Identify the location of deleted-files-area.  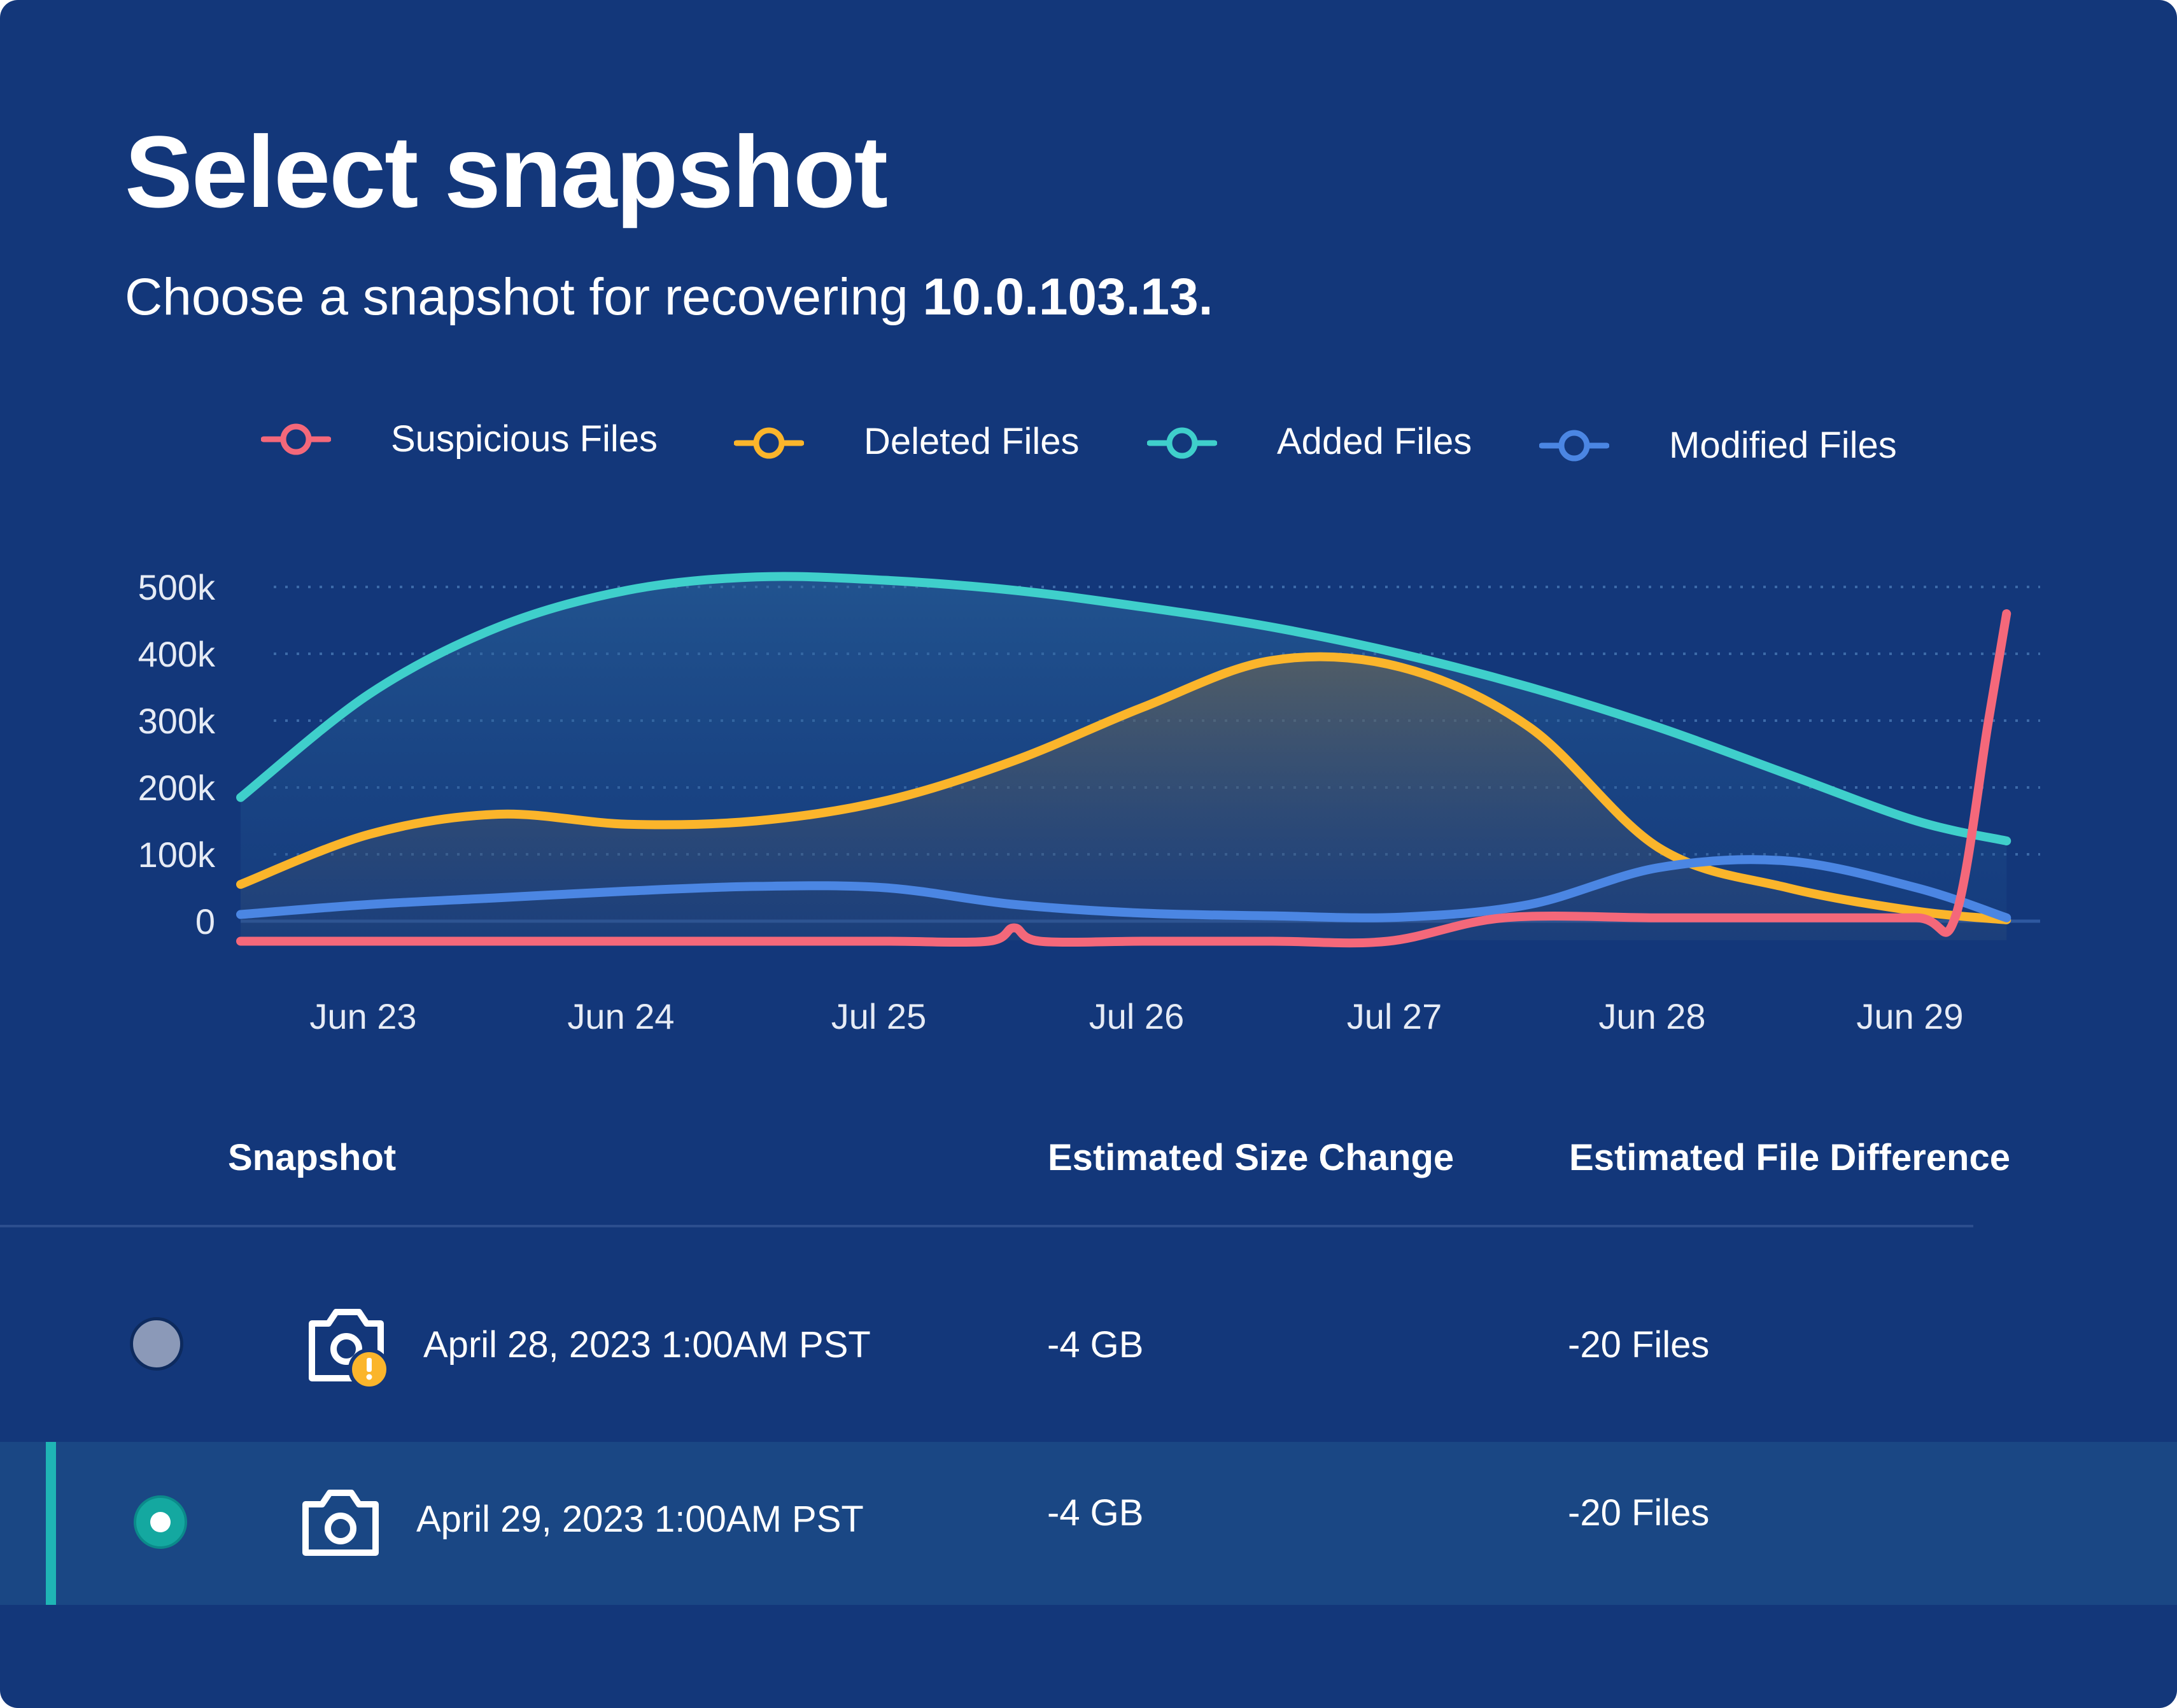
(1124, 798).